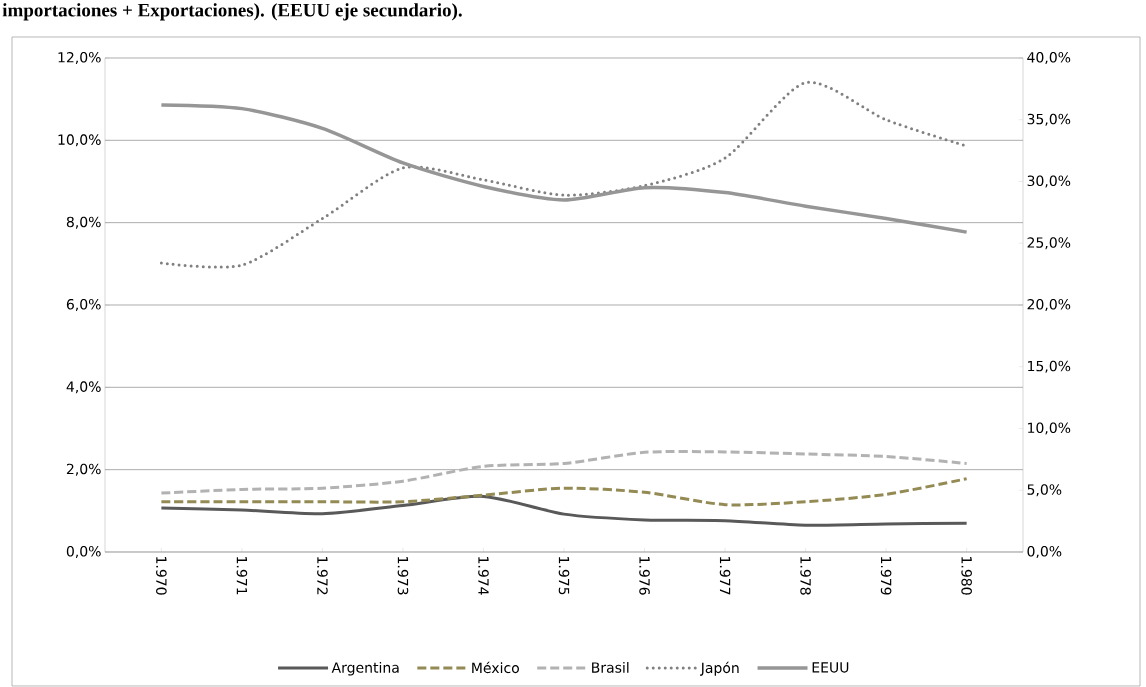 This screenshot has width=1146, height=687. Describe the element at coordinates (403, 576) in the screenshot. I see `x-tick-label: 1.973` at that location.